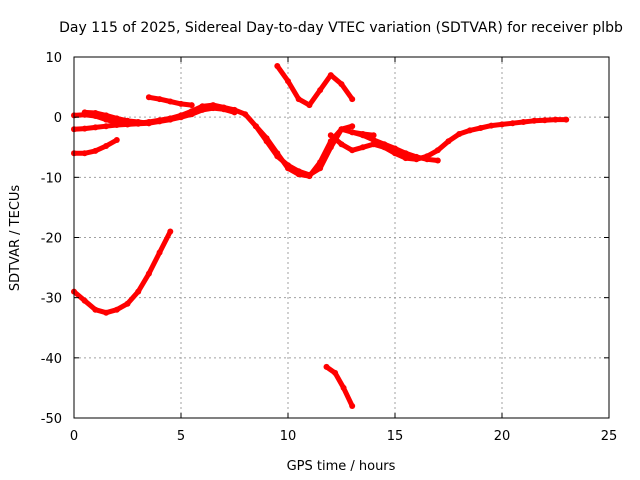 Image resolution: width=640 pixels, height=480 pixels. What do you see at coordinates (51, 178) in the screenshot?
I see `y-tick-label: -10` at bounding box center [51, 178].